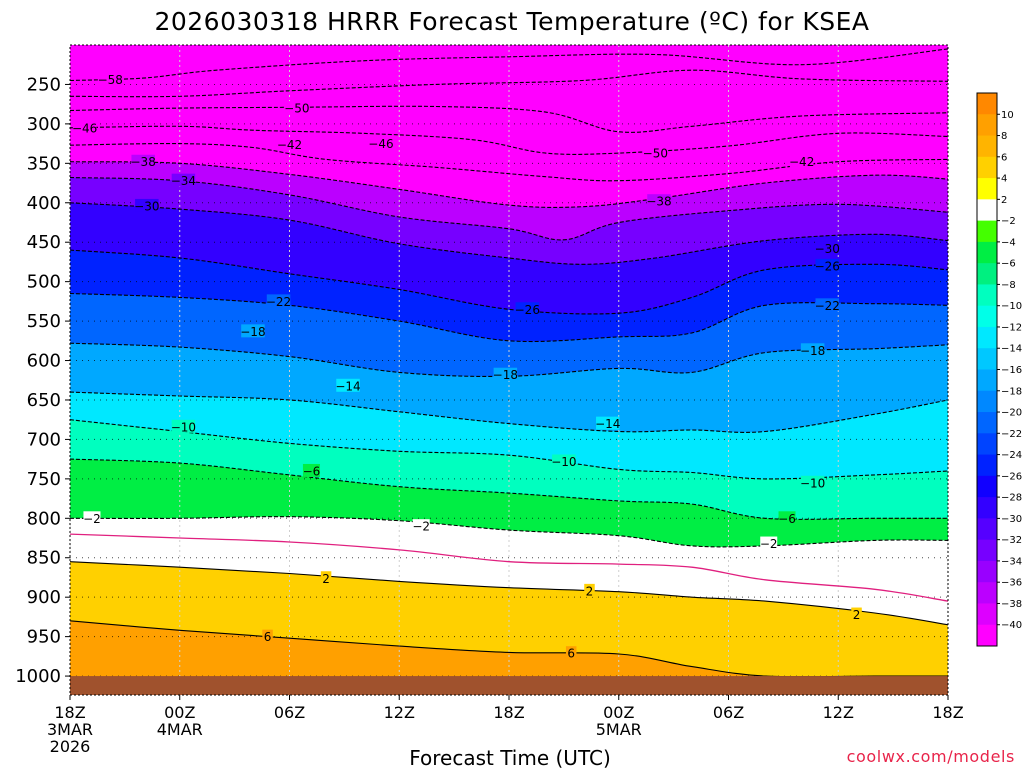 Image resolution: width=1024 pixels, height=768 pixels. What do you see at coordinates (1011, 604) in the screenshot?
I see `colorbar-label: −38` at bounding box center [1011, 604].